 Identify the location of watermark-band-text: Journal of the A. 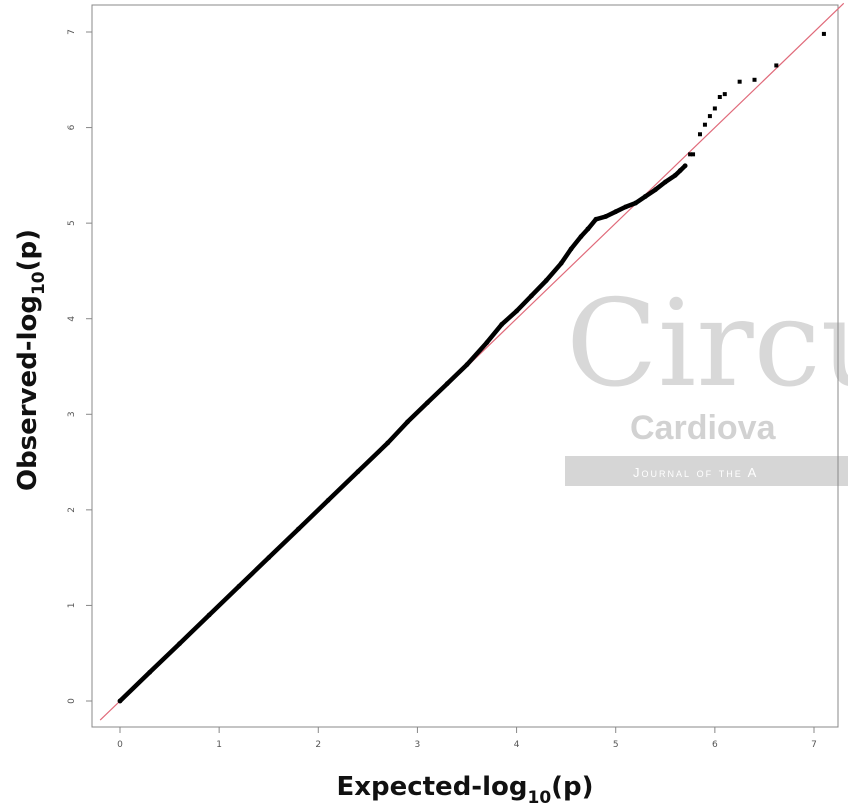
(695, 472).